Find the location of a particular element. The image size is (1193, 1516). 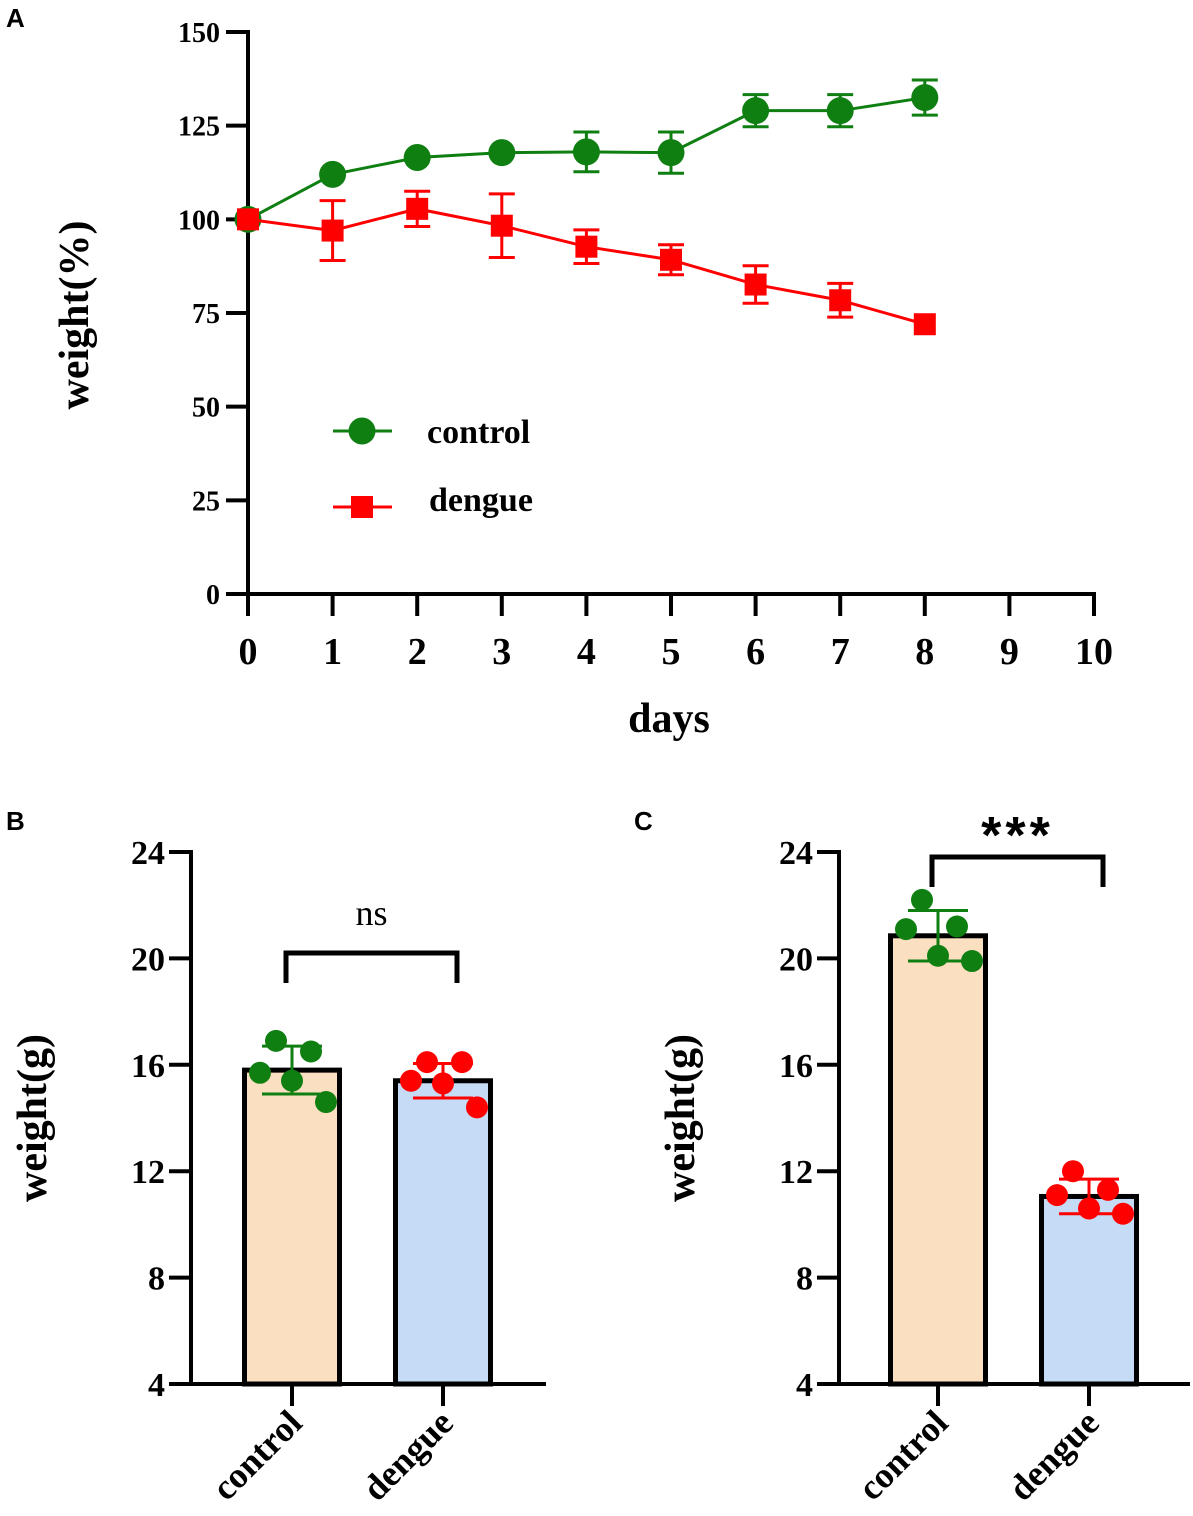

x-tick-label: 0 is located at coordinates (248, 652).